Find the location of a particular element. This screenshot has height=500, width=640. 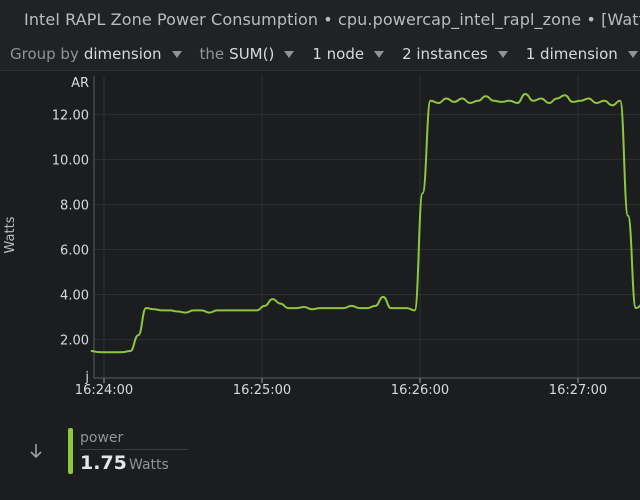

aggregation-value: SUM() is located at coordinates (252, 54).